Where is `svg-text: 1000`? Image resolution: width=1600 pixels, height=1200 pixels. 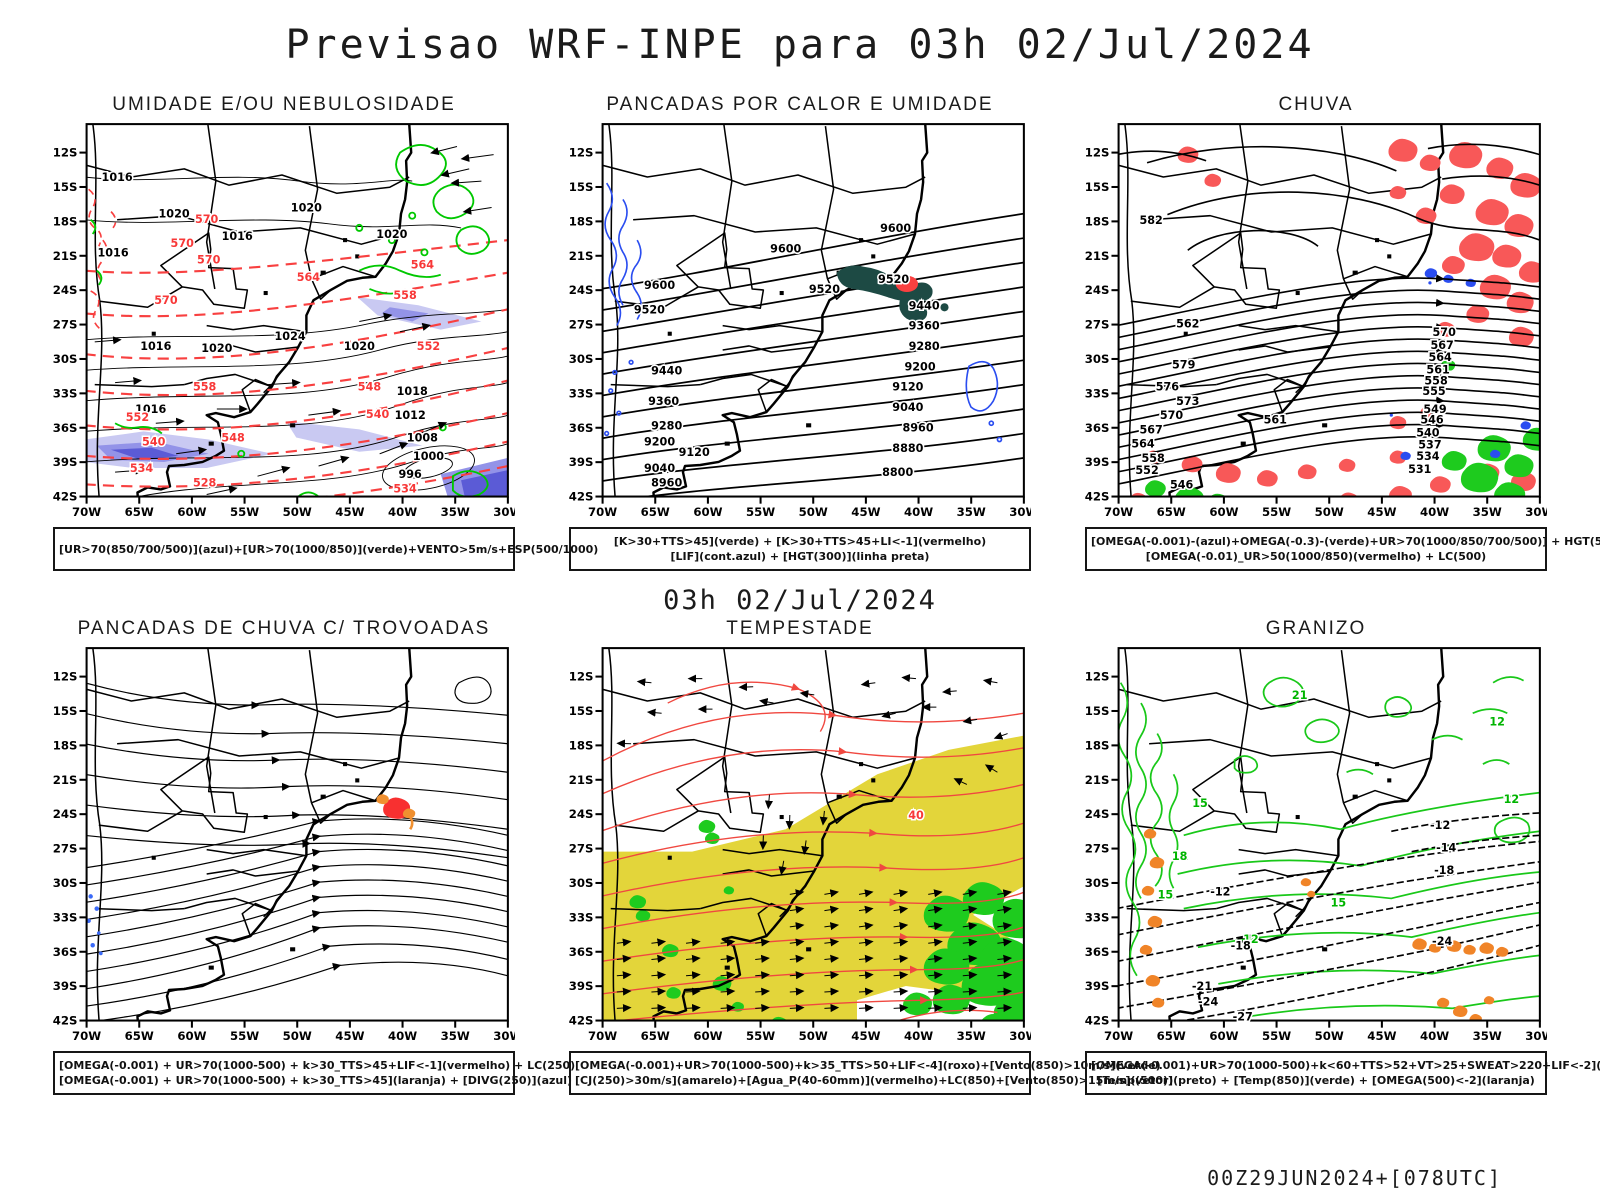 svg-text: 1000 is located at coordinates (428, 456).